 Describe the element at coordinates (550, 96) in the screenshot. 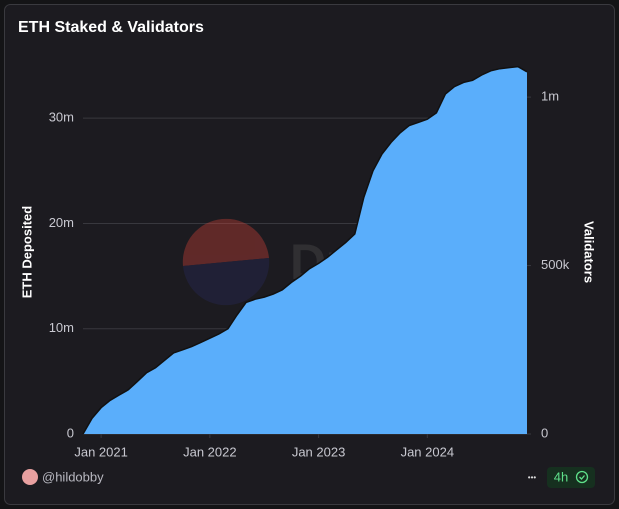

I see `y2-tick-label: 1m` at that location.